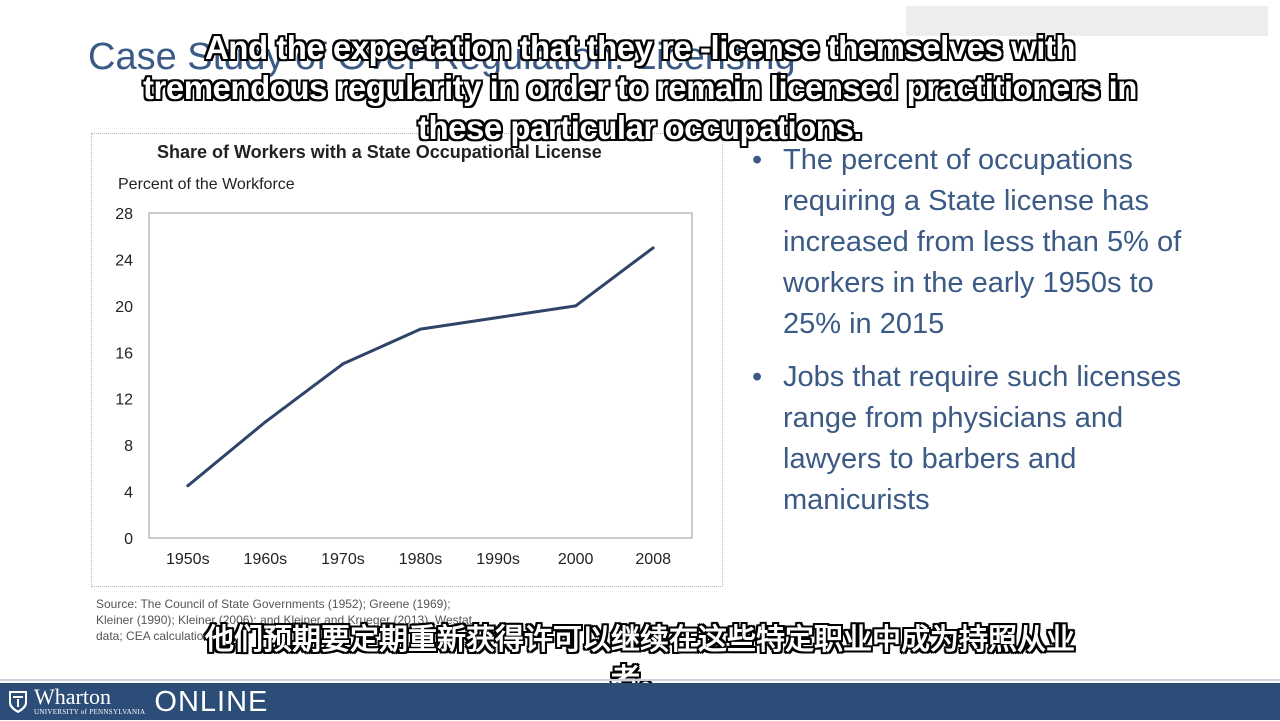  I want to click on y-tick-label: 0, so click(128, 539).